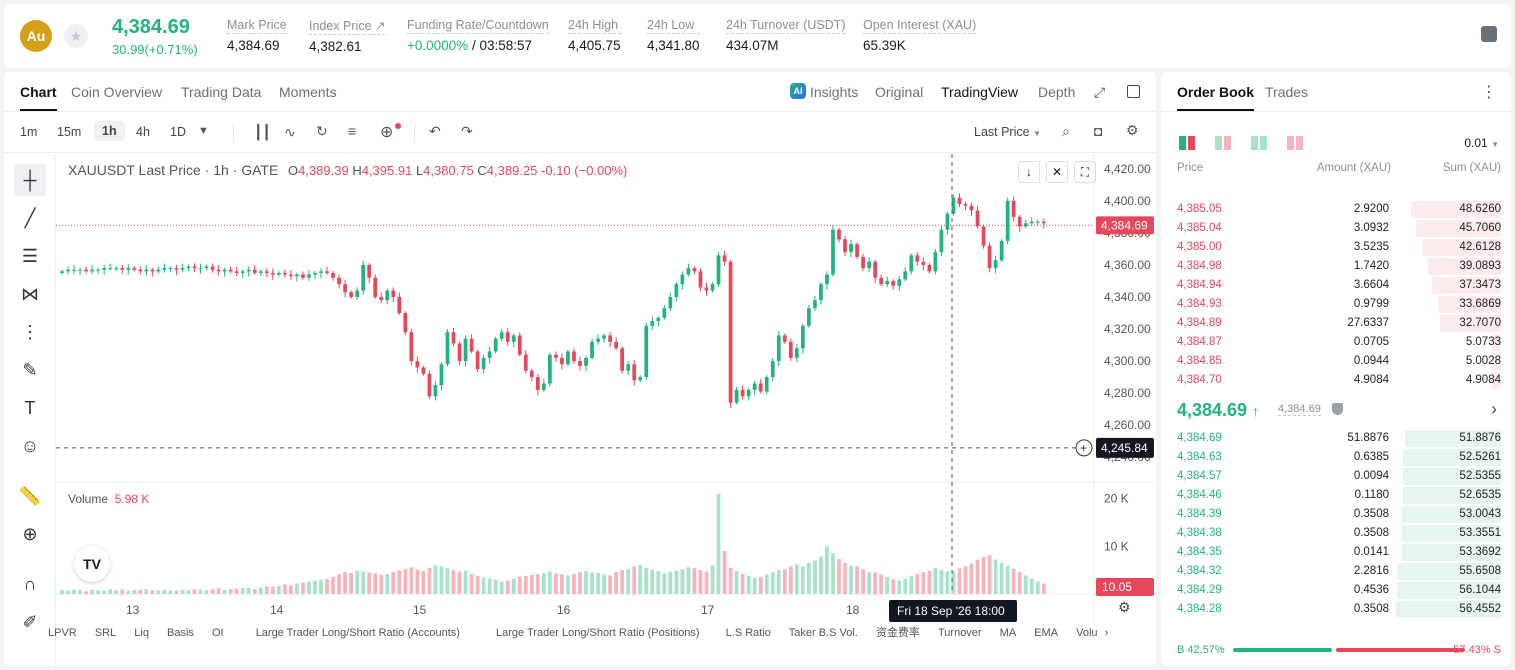  I want to click on timeframe-1d: 1D, so click(178, 132).